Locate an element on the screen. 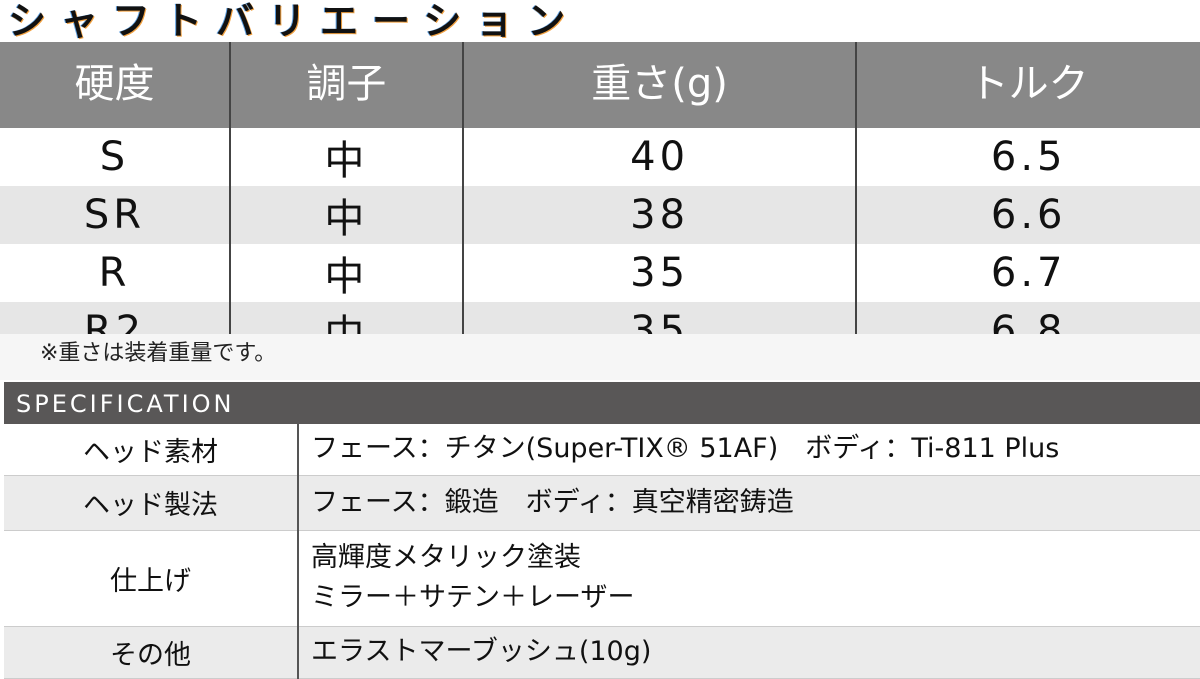 This screenshot has width=1200, height=679. spec-label: ヘッド製法 is located at coordinates (151, 503).